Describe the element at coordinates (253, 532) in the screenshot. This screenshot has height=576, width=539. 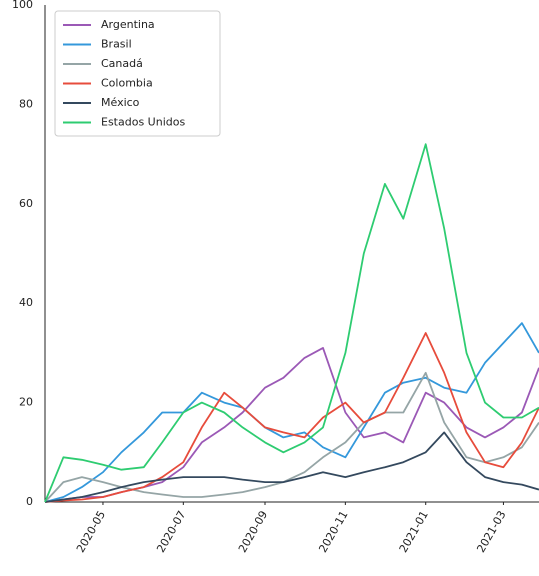
I see `x-tick-label: 2020-09` at that location.